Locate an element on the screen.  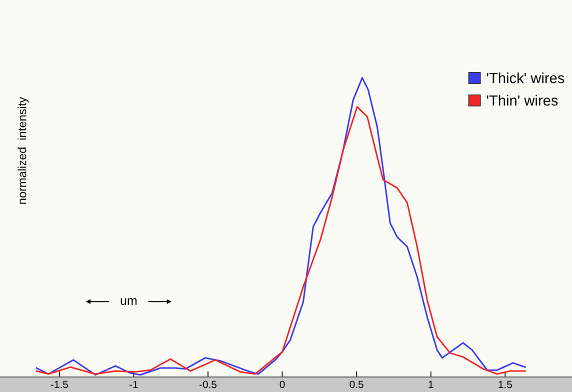
legend-label: 'Thin' wires is located at coordinates (522, 100).